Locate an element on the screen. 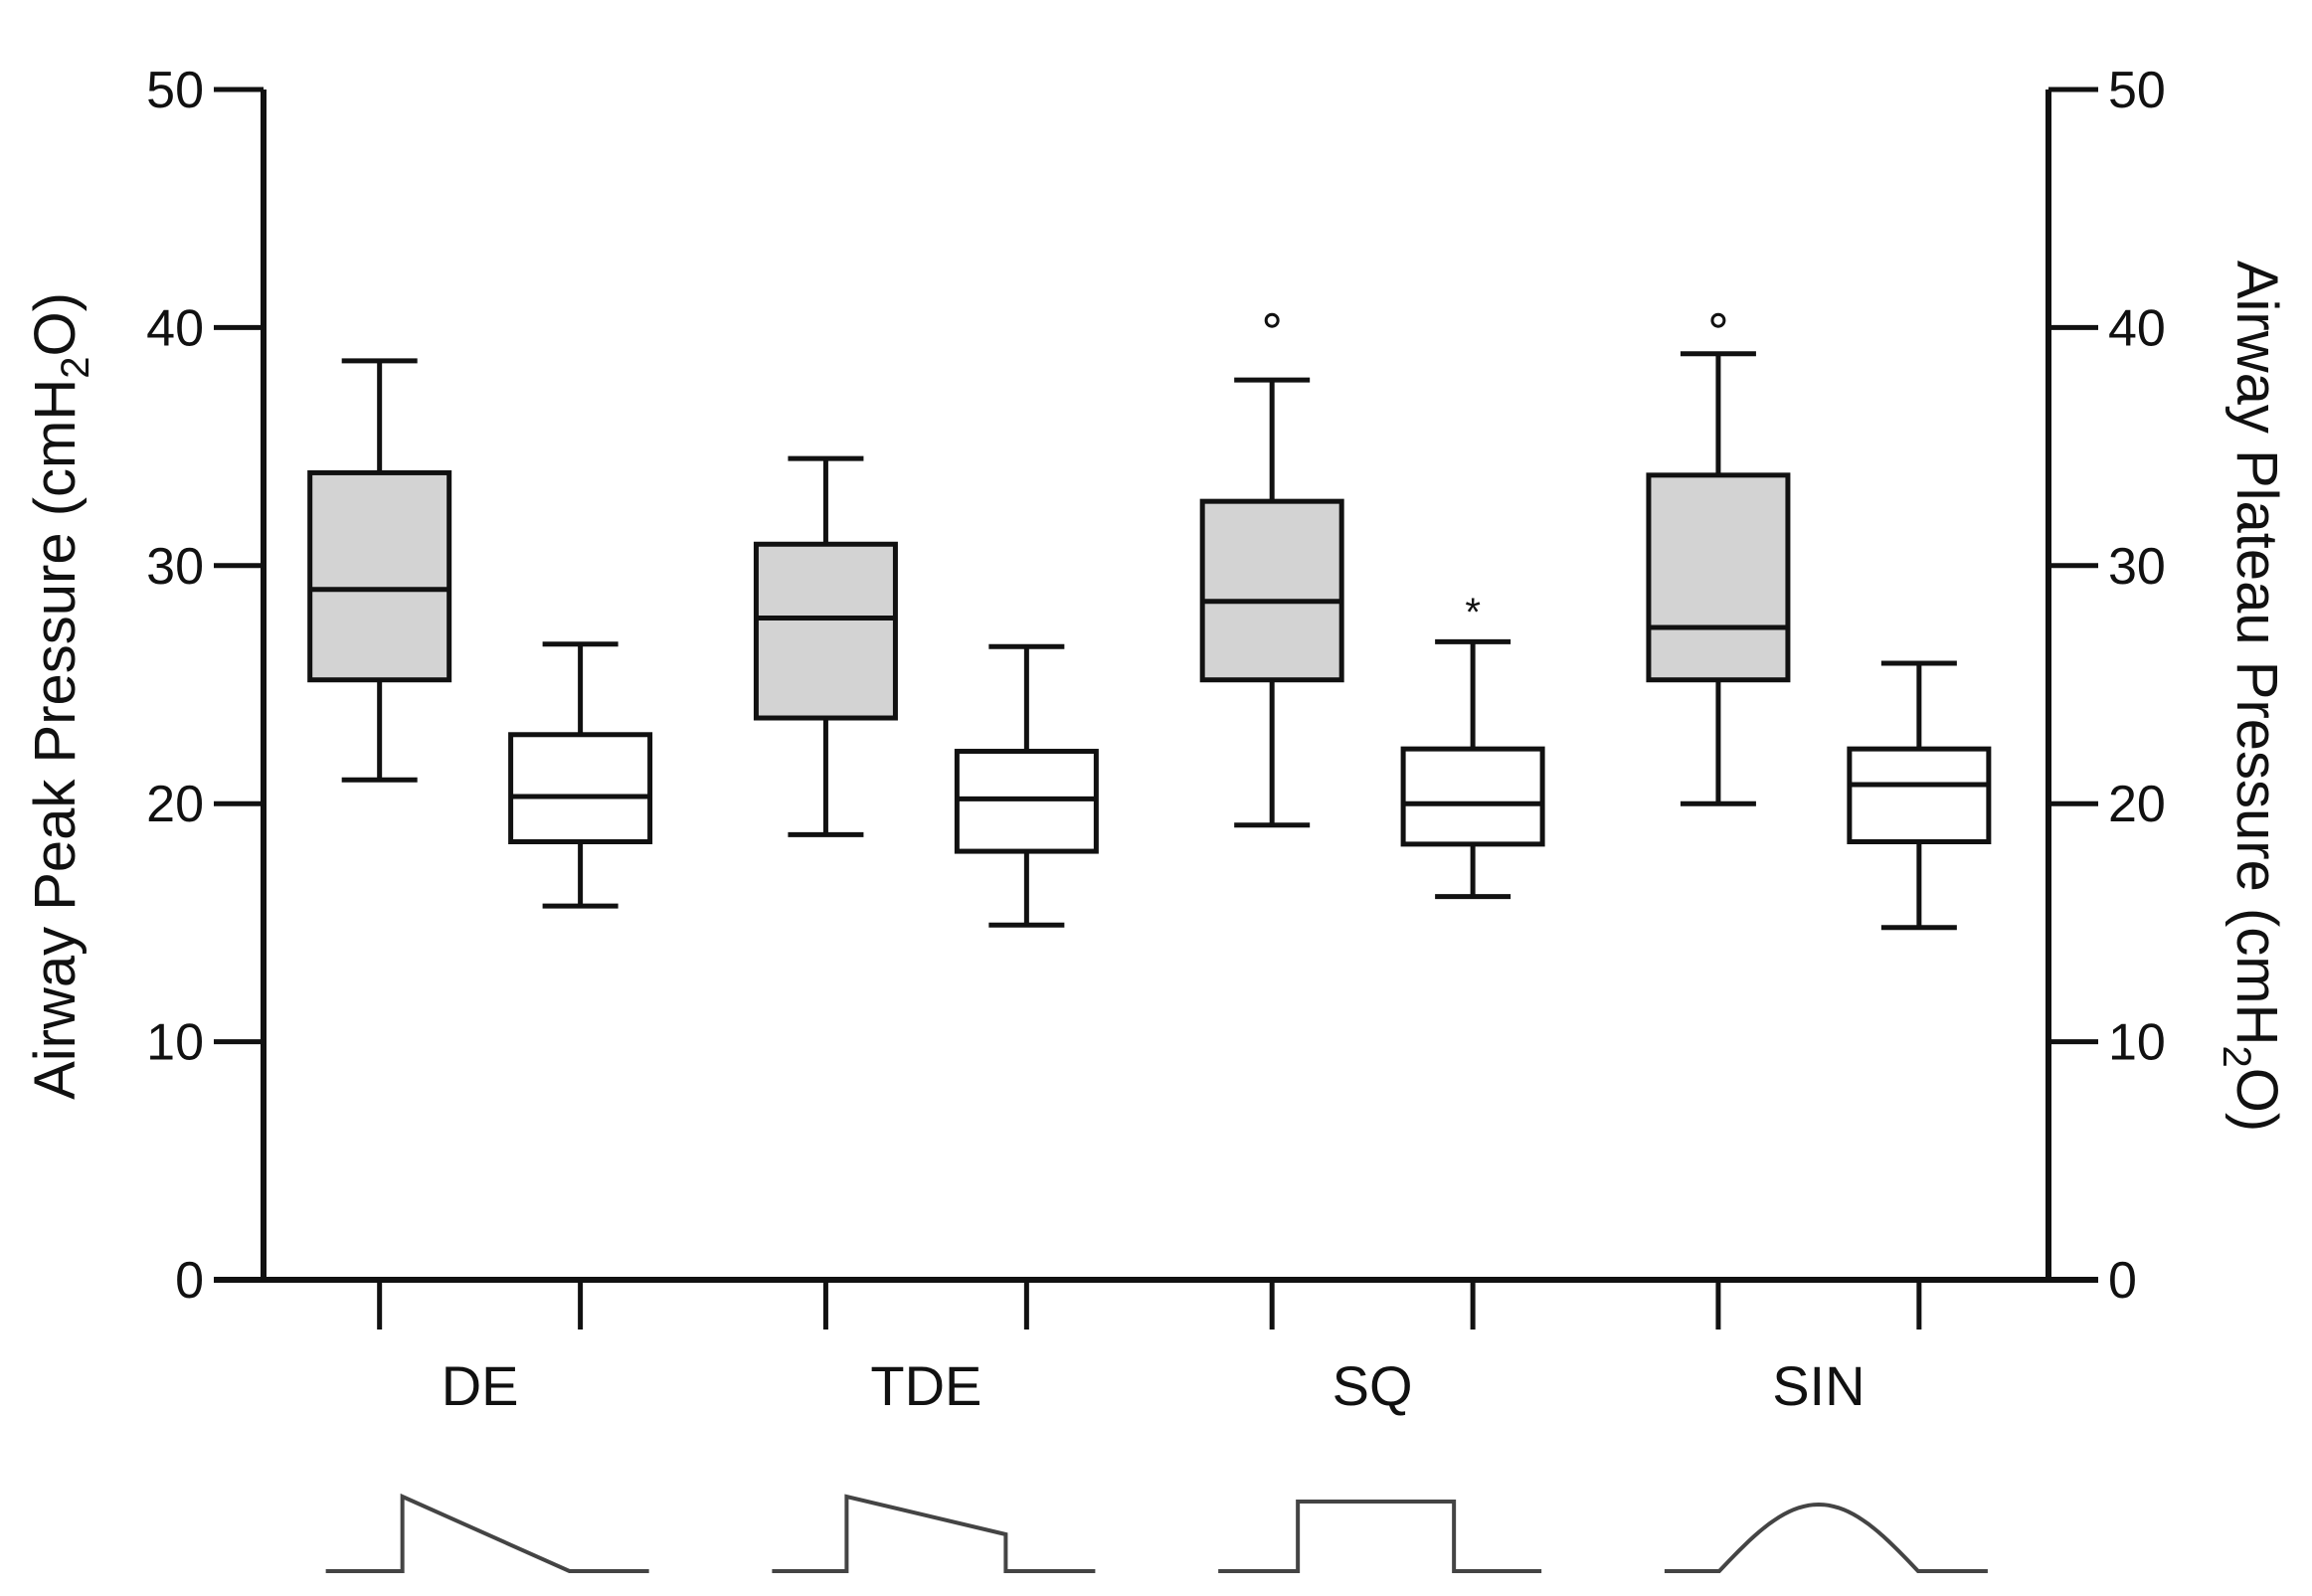 Image resolution: width=2312 pixels, height=1596 pixels. plateau-de-iqr-box is located at coordinates (580, 789).